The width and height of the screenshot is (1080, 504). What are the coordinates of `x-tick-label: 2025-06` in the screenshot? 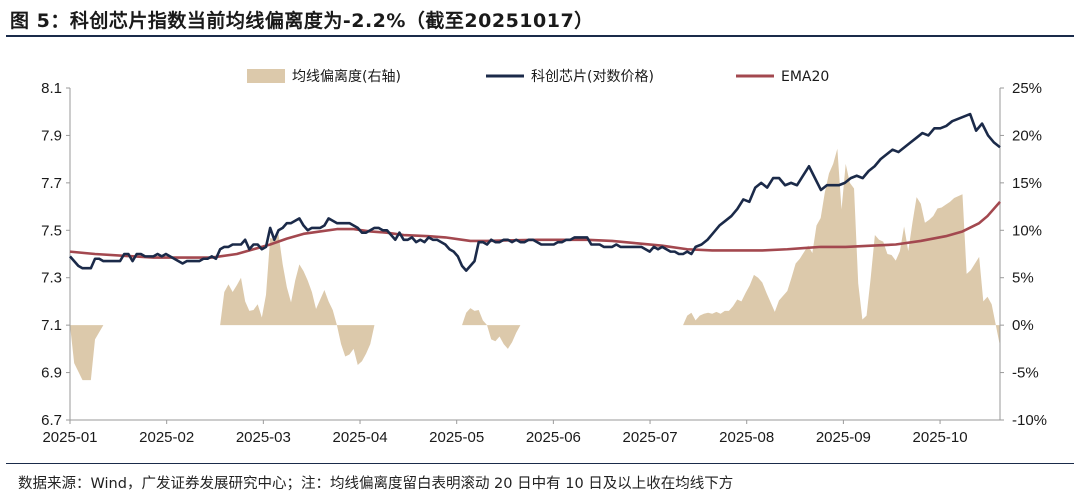 It's located at (553, 437).